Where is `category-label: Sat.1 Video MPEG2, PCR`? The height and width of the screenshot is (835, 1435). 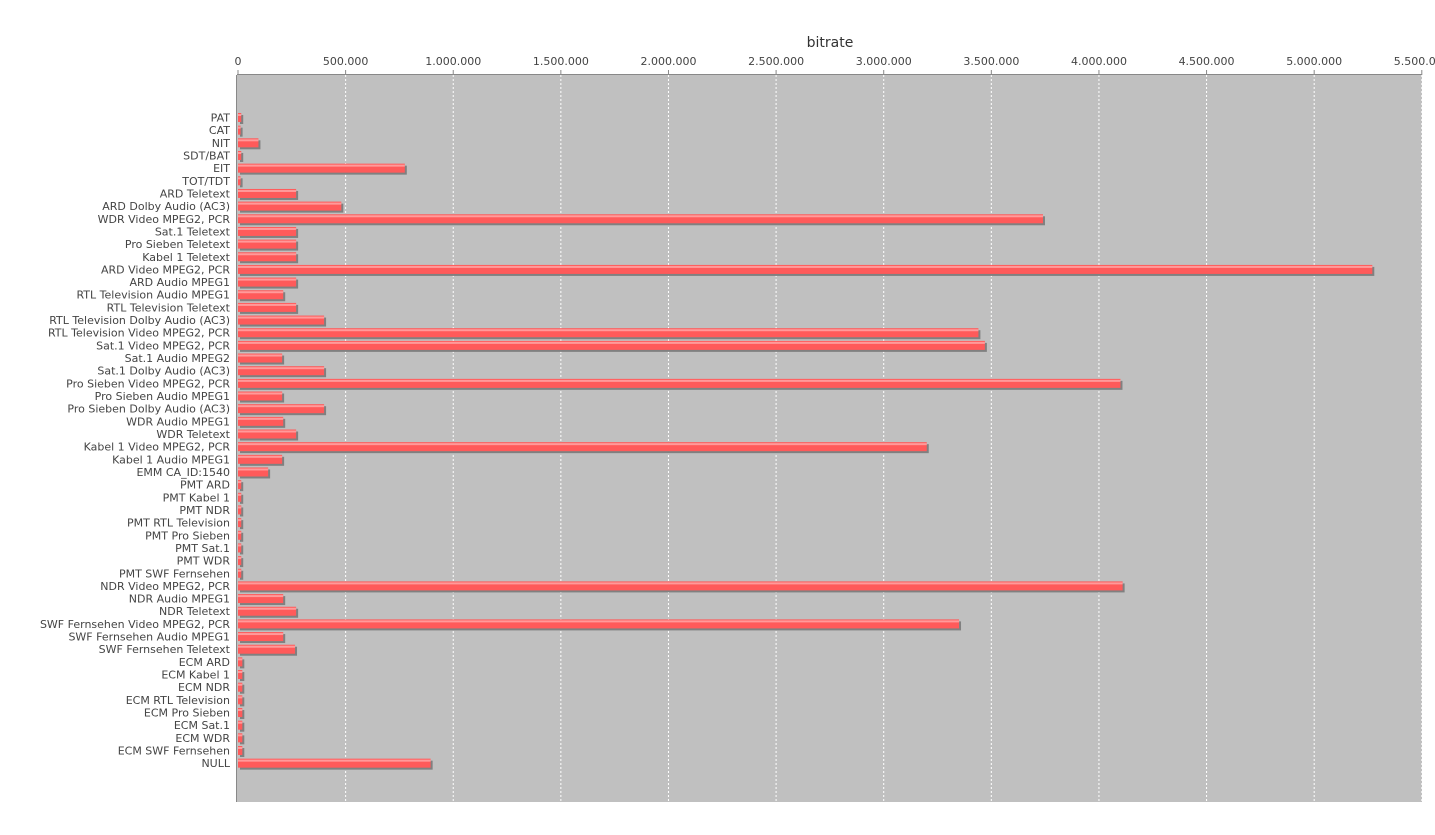 category-label: Sat.1 Video MPEG2, PCR is located at coordinates (163, 345).